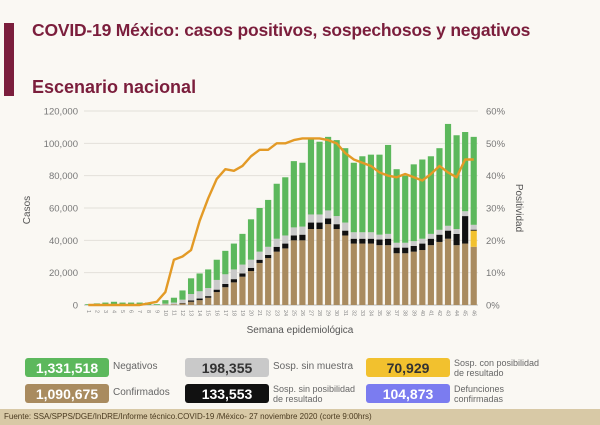  I want to click on x-tick-label: 31, so click(345, 313).